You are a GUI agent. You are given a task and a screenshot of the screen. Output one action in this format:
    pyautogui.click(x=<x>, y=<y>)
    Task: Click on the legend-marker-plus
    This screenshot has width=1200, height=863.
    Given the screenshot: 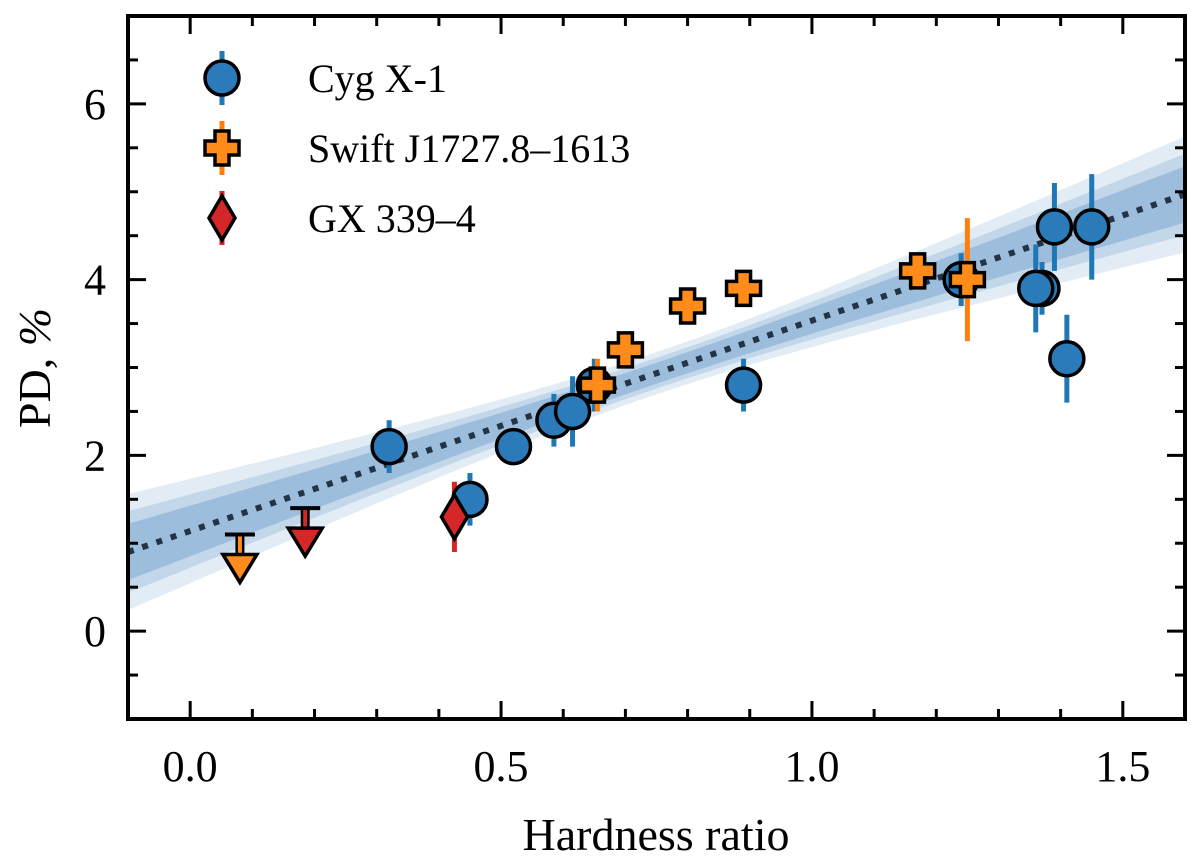 What is the action you would take?
    pyautogui.click(x=222, y=148)
    